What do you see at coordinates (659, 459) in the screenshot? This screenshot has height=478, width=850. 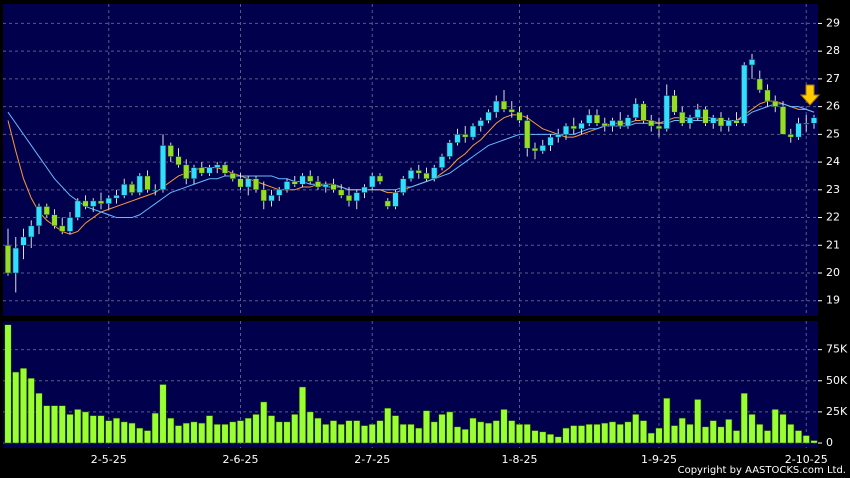 I see `x-tick-label: 1-9-25` at bounding box center [659, 459].